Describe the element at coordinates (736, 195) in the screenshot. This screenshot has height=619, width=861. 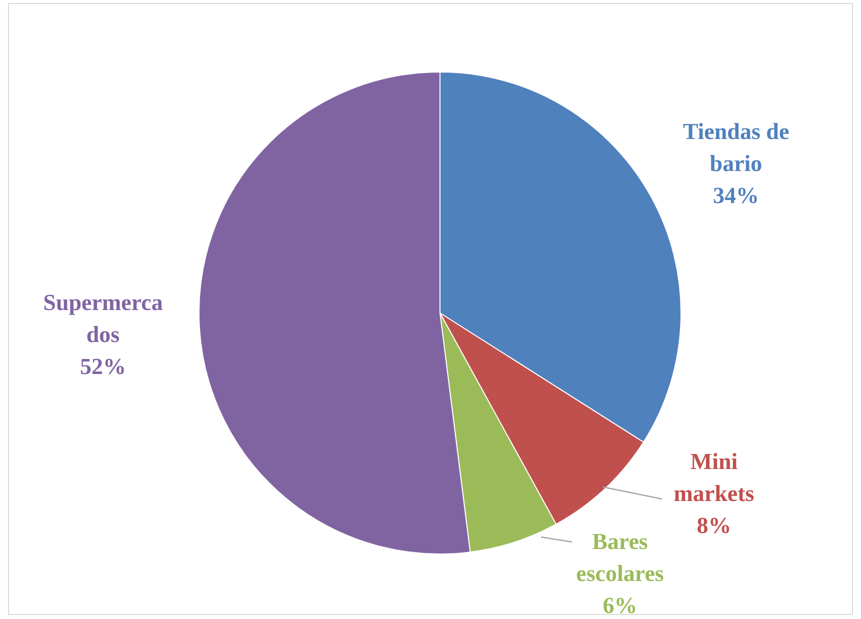
I see `data-label: 34%` at that location.